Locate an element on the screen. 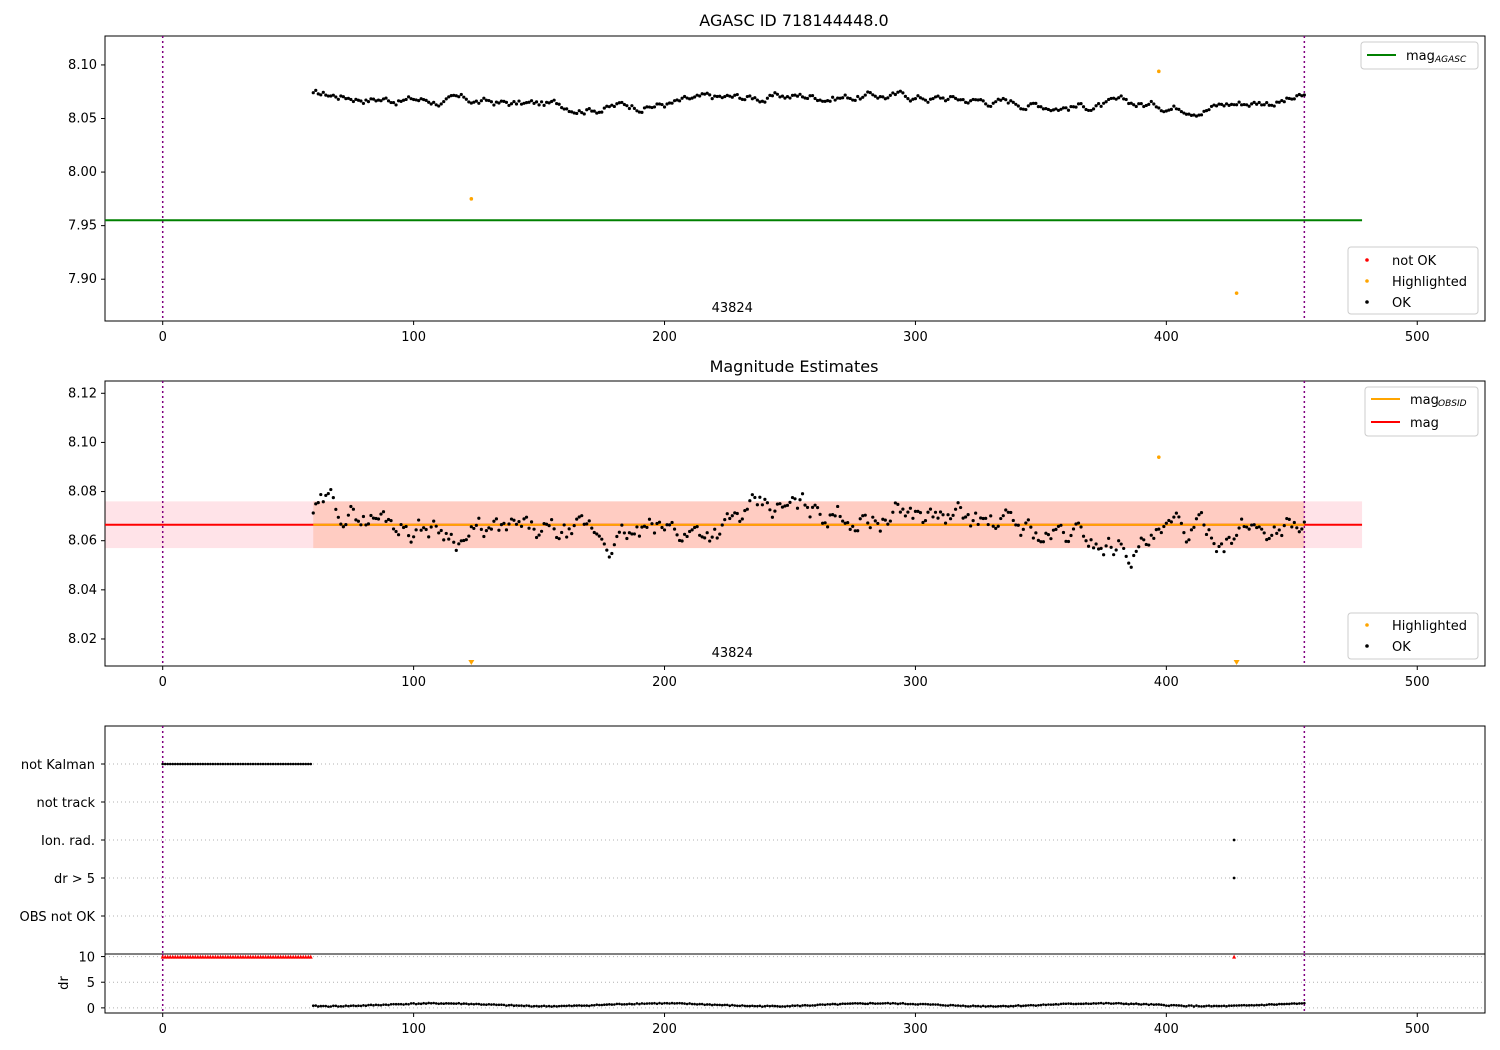 This screenshot has width=1500, height=1050. x-tick-label: 100 is located at coordinates (413, 337).